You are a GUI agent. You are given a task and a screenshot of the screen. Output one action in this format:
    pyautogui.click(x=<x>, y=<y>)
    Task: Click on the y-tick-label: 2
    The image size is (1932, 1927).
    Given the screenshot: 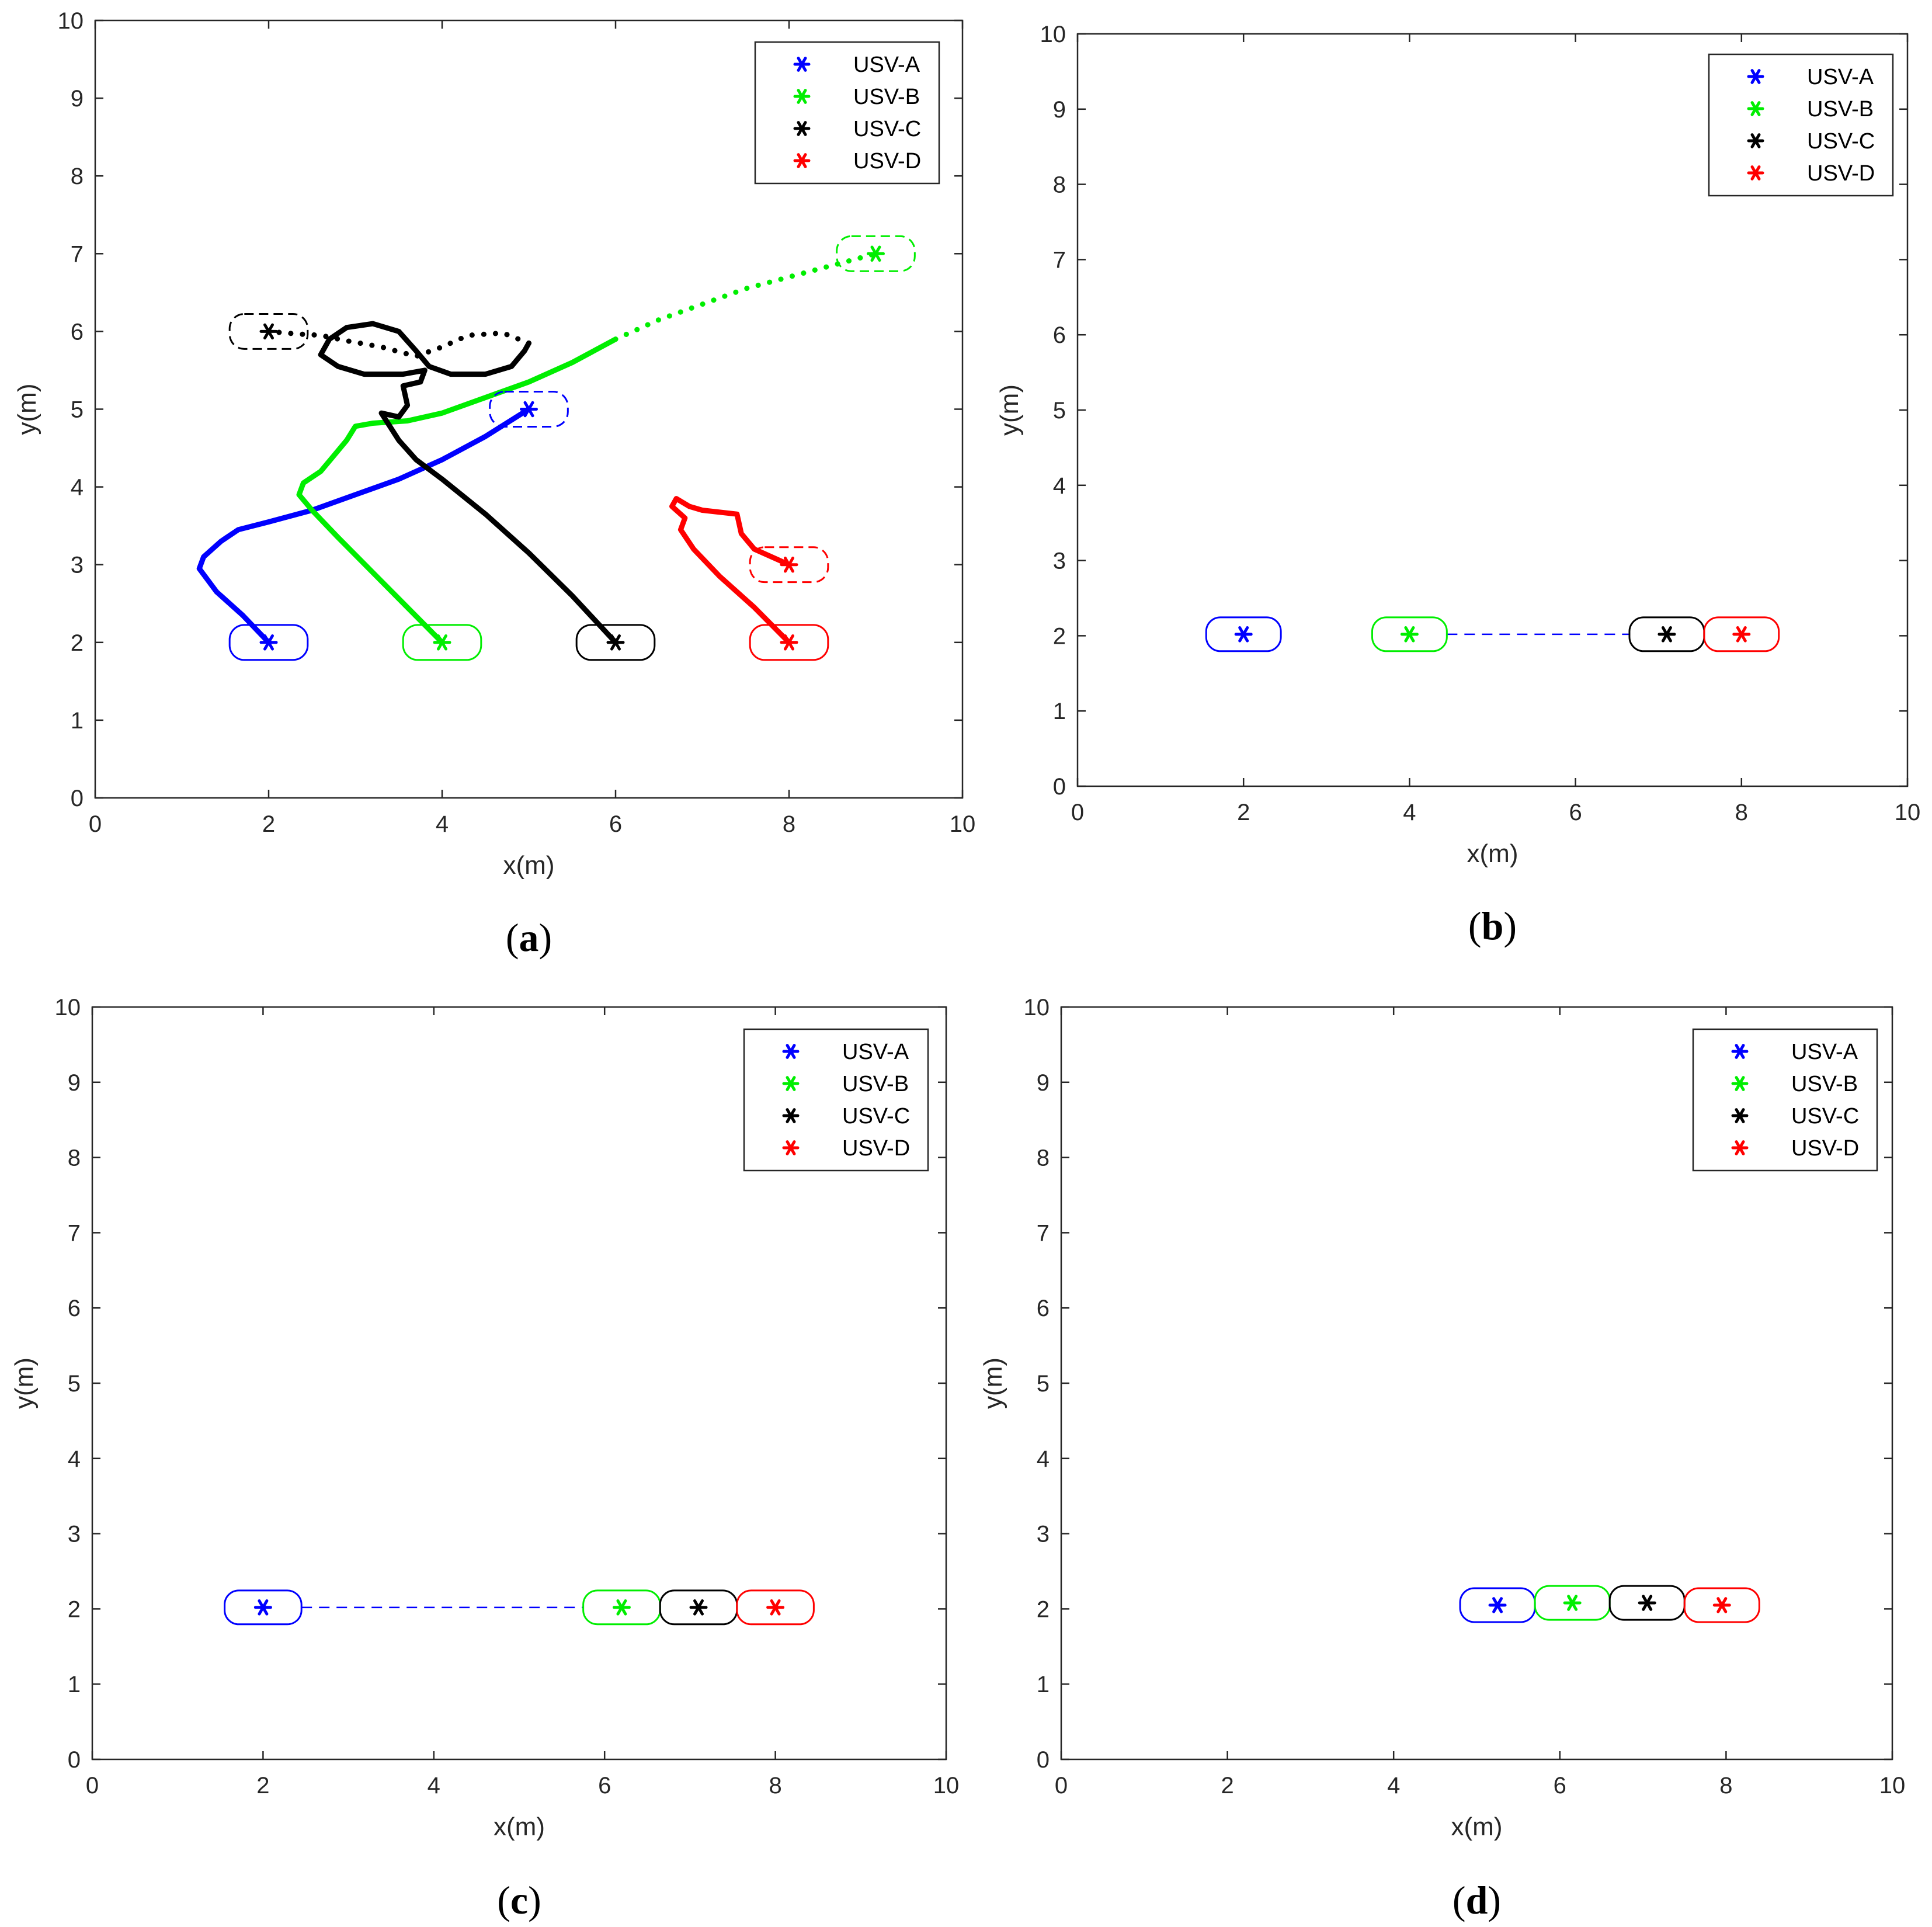 What is the action you would take?
    pyautogui.click(x=77, y=643)
    